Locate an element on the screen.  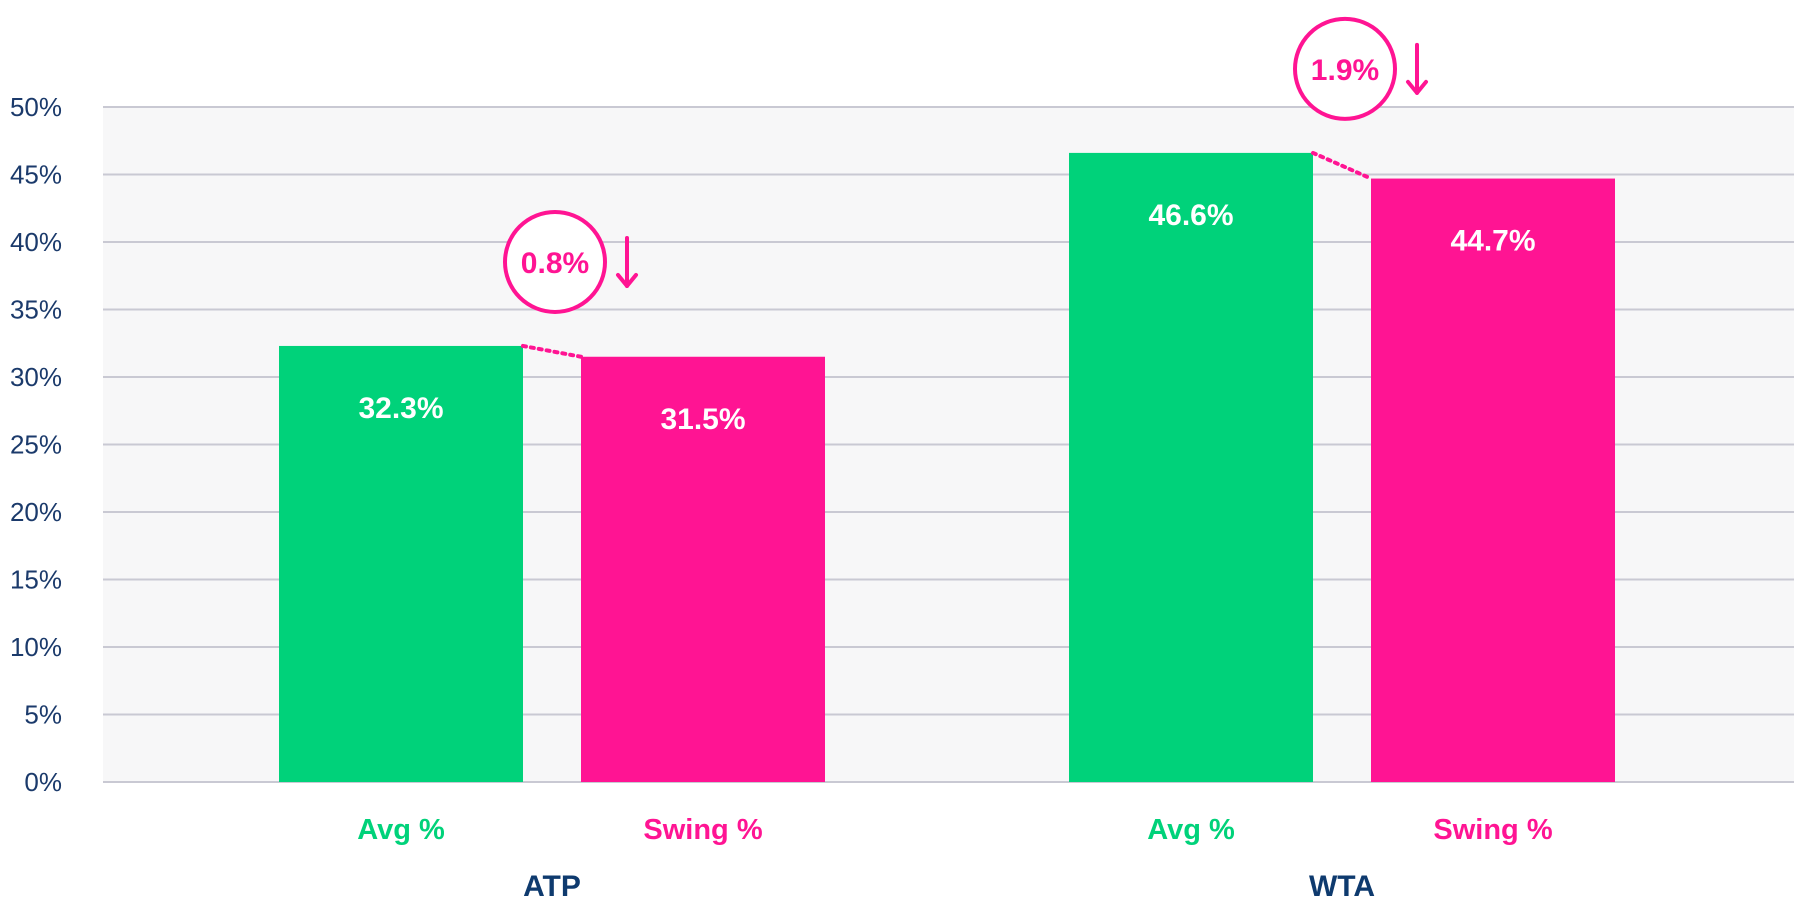
bar-atp-swing is located at coordinates (703, 569).